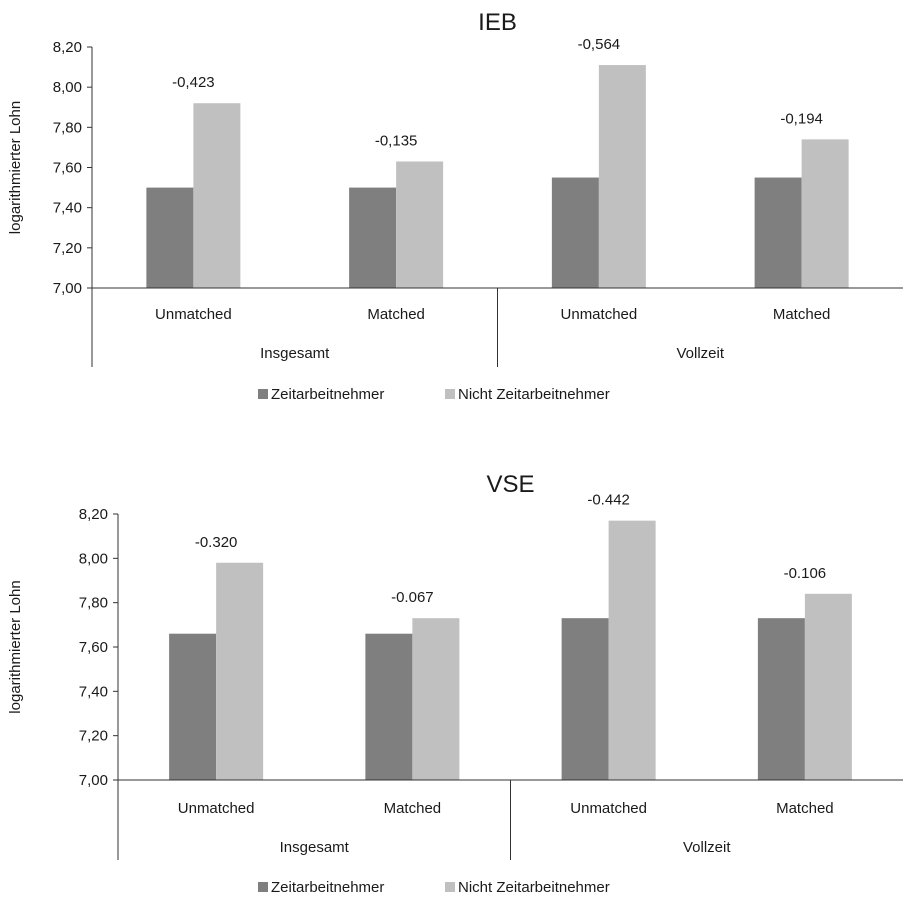 The width and height of the screenshot is (903, 898). I want to click on difference-label: -0.320, so click(216, 542).